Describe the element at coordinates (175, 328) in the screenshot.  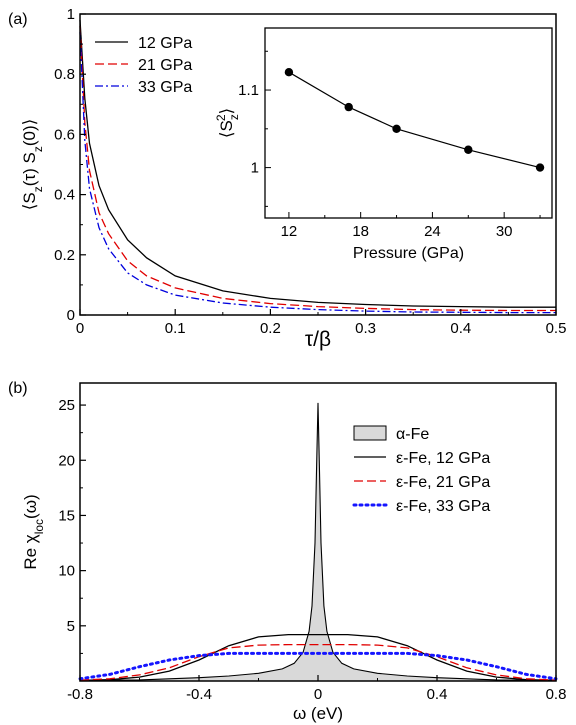
I see `x-tick-label: 0.1` at that location.